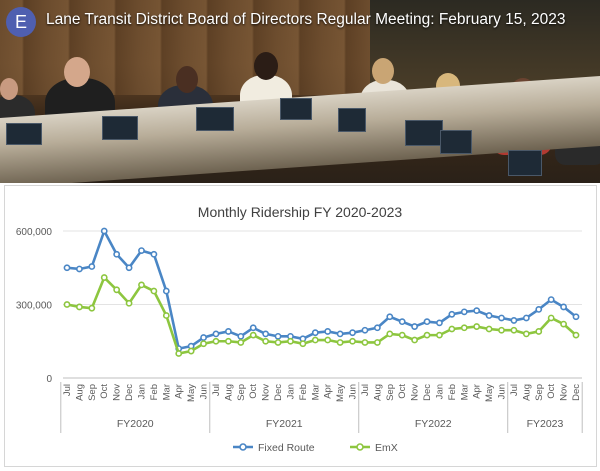  I want to click on x-tick-label: Jan, so click(141, 391).